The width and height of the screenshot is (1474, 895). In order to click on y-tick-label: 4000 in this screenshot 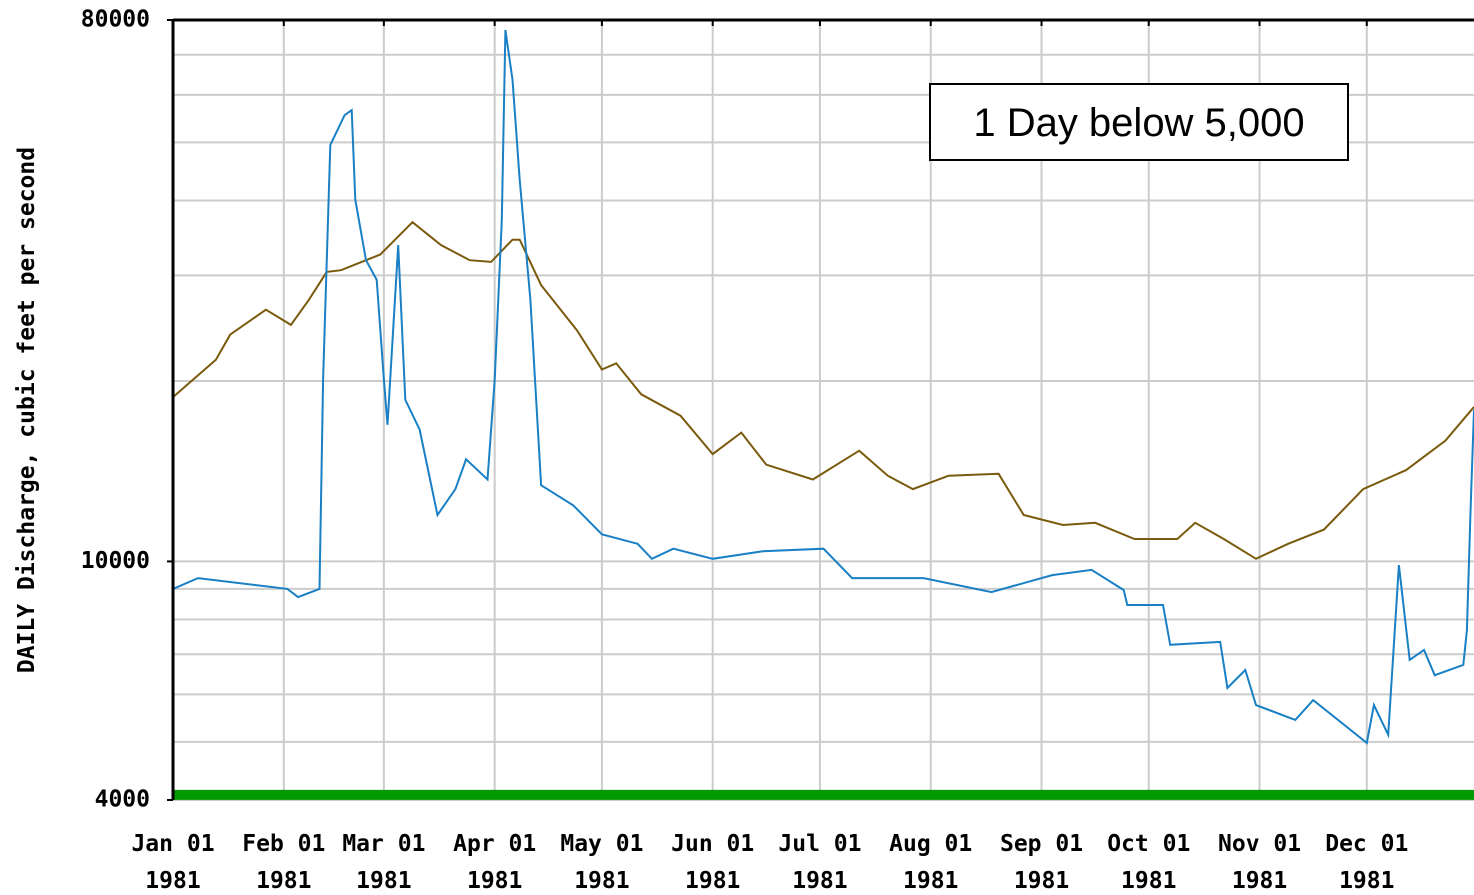, I will do `click(122, 800)`.